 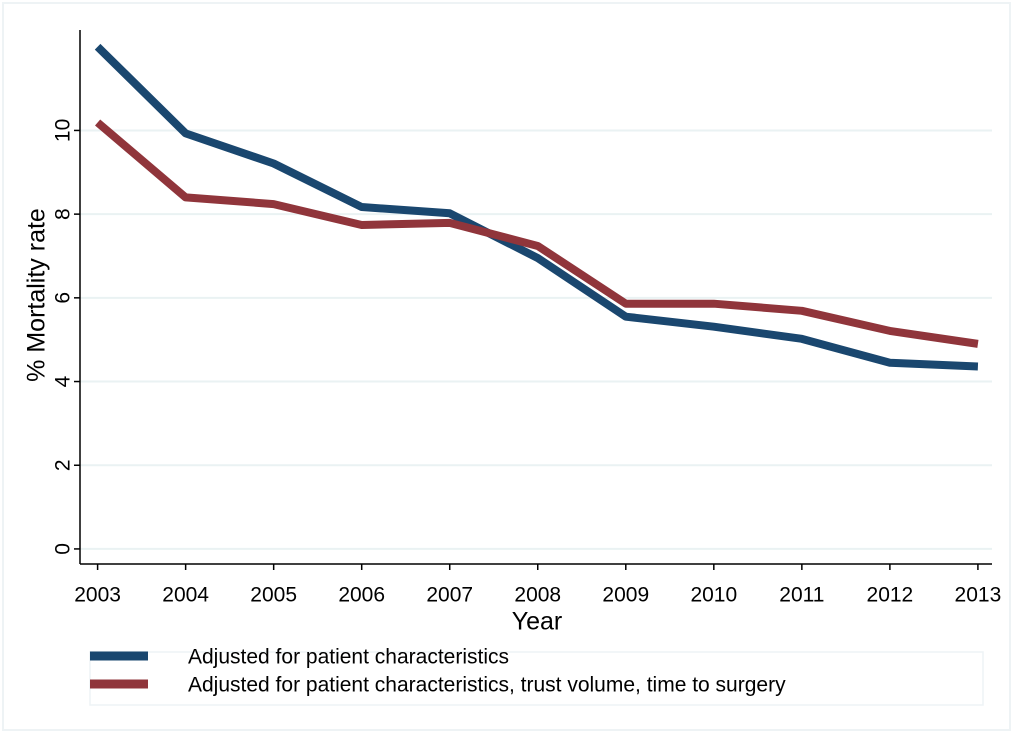 What do you see at coordinates (63, 214) in the screenshot?
I see `y-tick-label: 8` at bounding box center [63, 214].